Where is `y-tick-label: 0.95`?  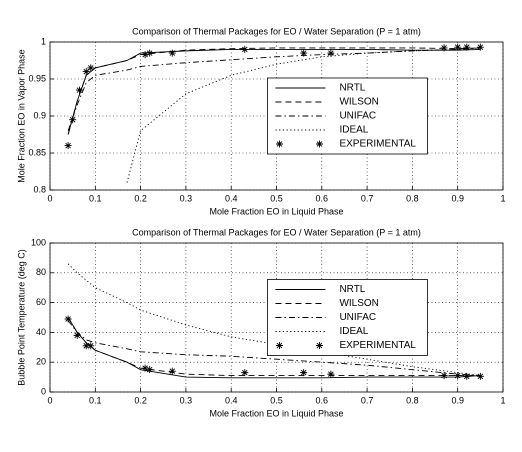 y-tick-label: 0.95 is located at coordinates (37, 78).